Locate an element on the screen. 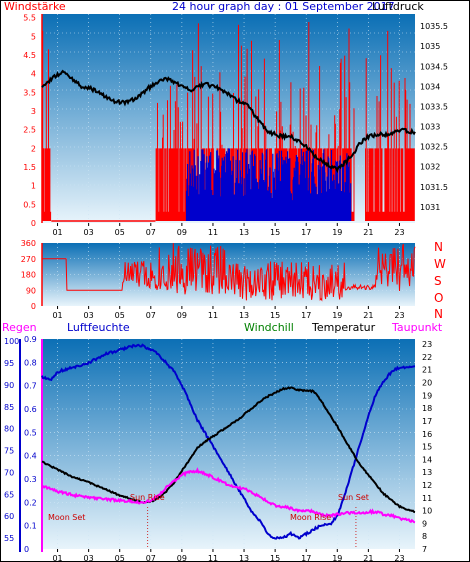 Image resolution: width=470 pixels, height=562 pixels. wind-y-tick-label: 1.5 is located at coordinates (29, 167).